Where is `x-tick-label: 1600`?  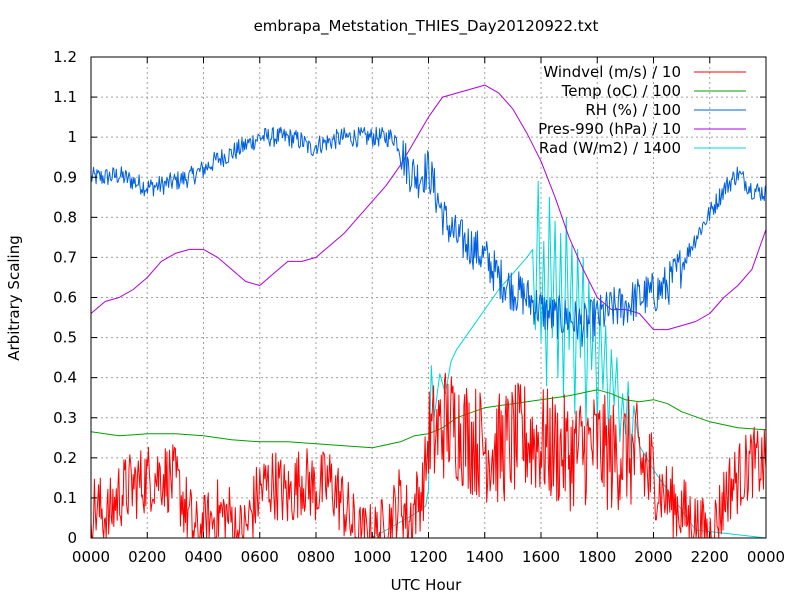
x-tick-label: 1600 is located at coordinates (541, 557).